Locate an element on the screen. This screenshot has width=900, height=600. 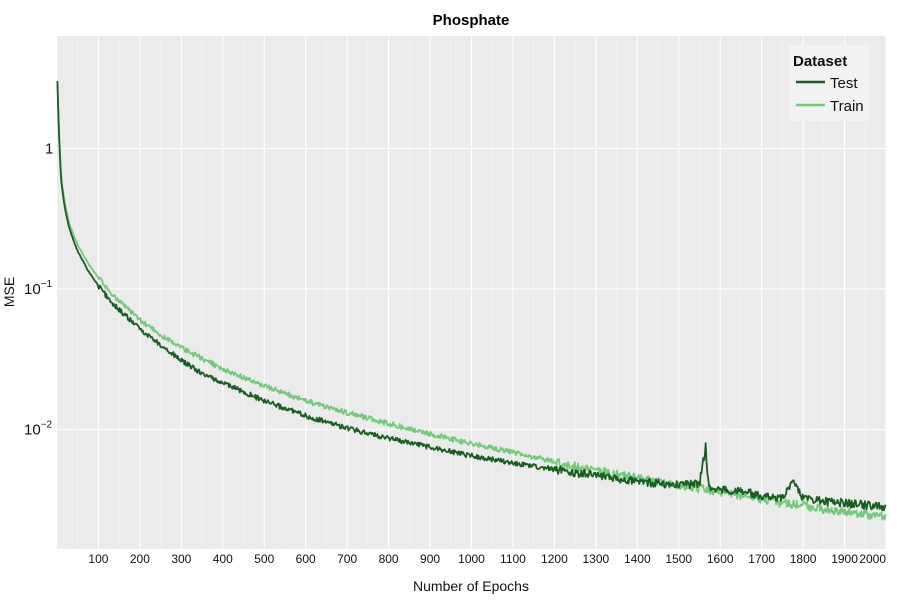
legend: Dataset Test Train is located at coordinates (829, 83).